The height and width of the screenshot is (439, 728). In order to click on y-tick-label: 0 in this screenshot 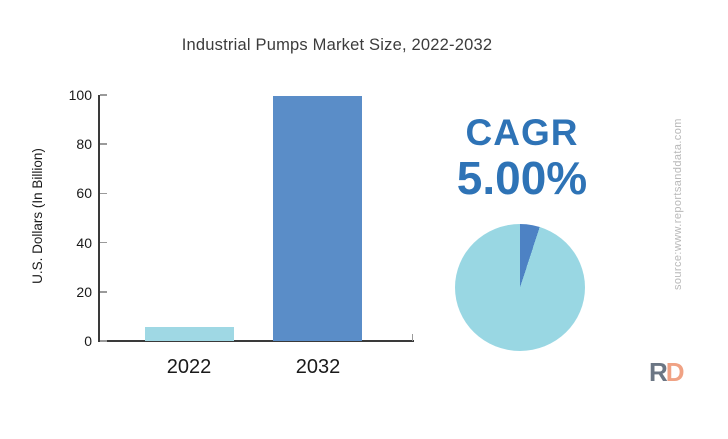, I will do `click(88, 341)`.